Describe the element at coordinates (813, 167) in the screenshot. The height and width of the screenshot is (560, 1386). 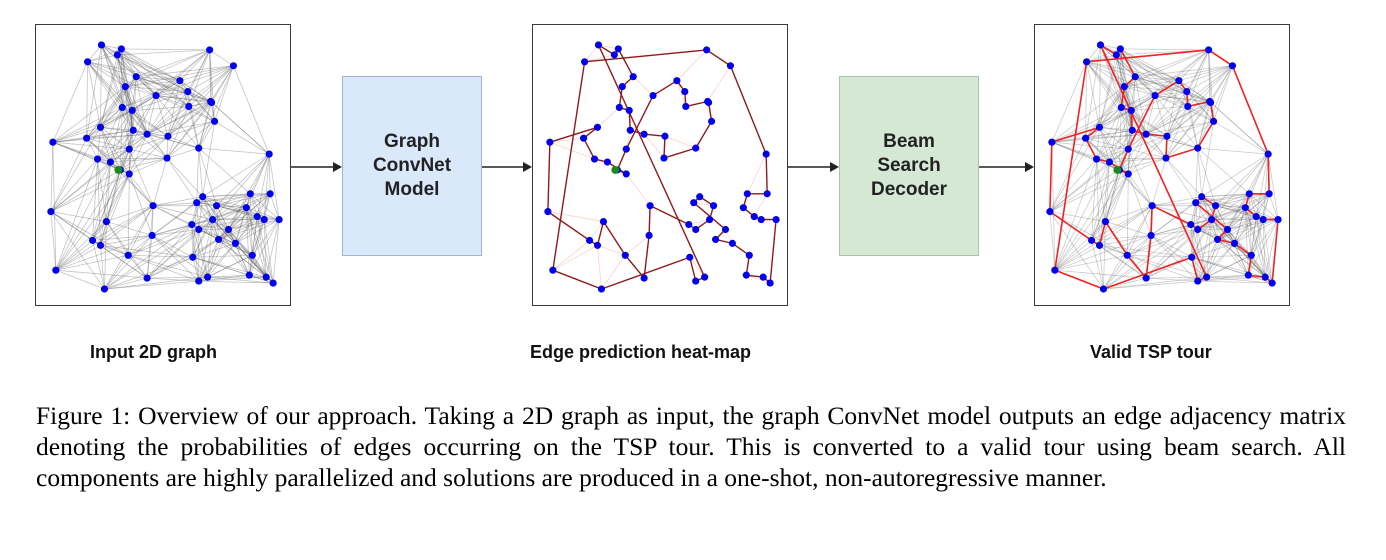
I see `arrow-to-beam` at that location.